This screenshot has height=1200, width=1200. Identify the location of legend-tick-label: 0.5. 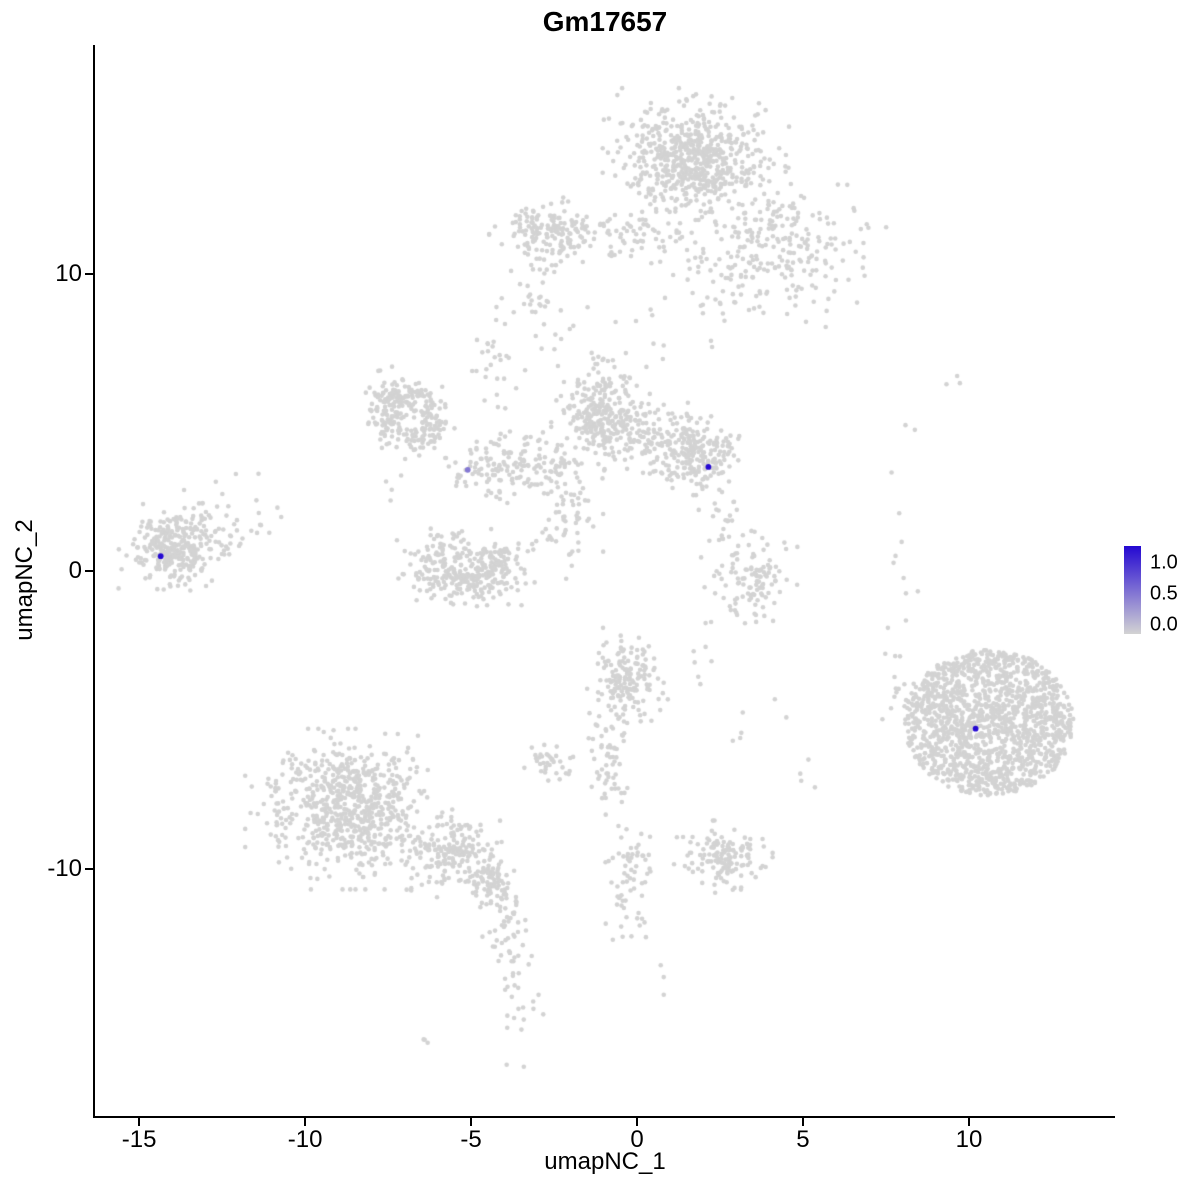
(1164, 593).